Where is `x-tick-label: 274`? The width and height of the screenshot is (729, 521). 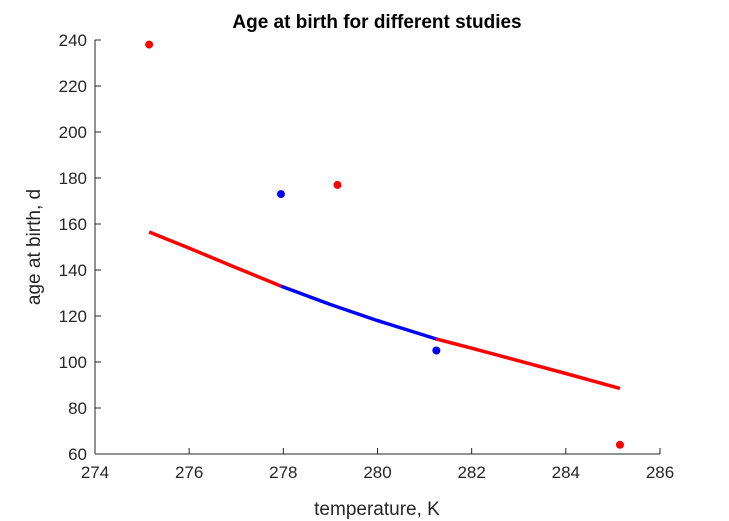
x-tick-label: 274 is located at coordinates (95, 472).